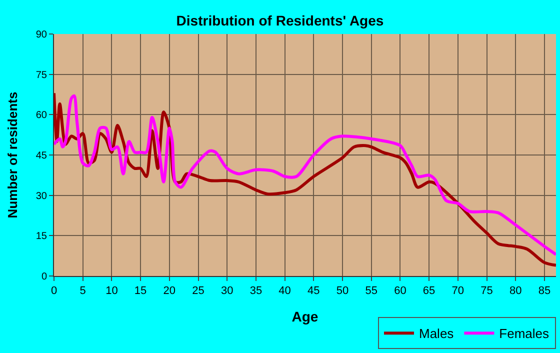 Image resolution: width=560 pixels, height=353 pixels. What do you see at coordinates (544, 291) in the screenshot?
I see `x-tick-label: 85` at bounding box center [544, 291].